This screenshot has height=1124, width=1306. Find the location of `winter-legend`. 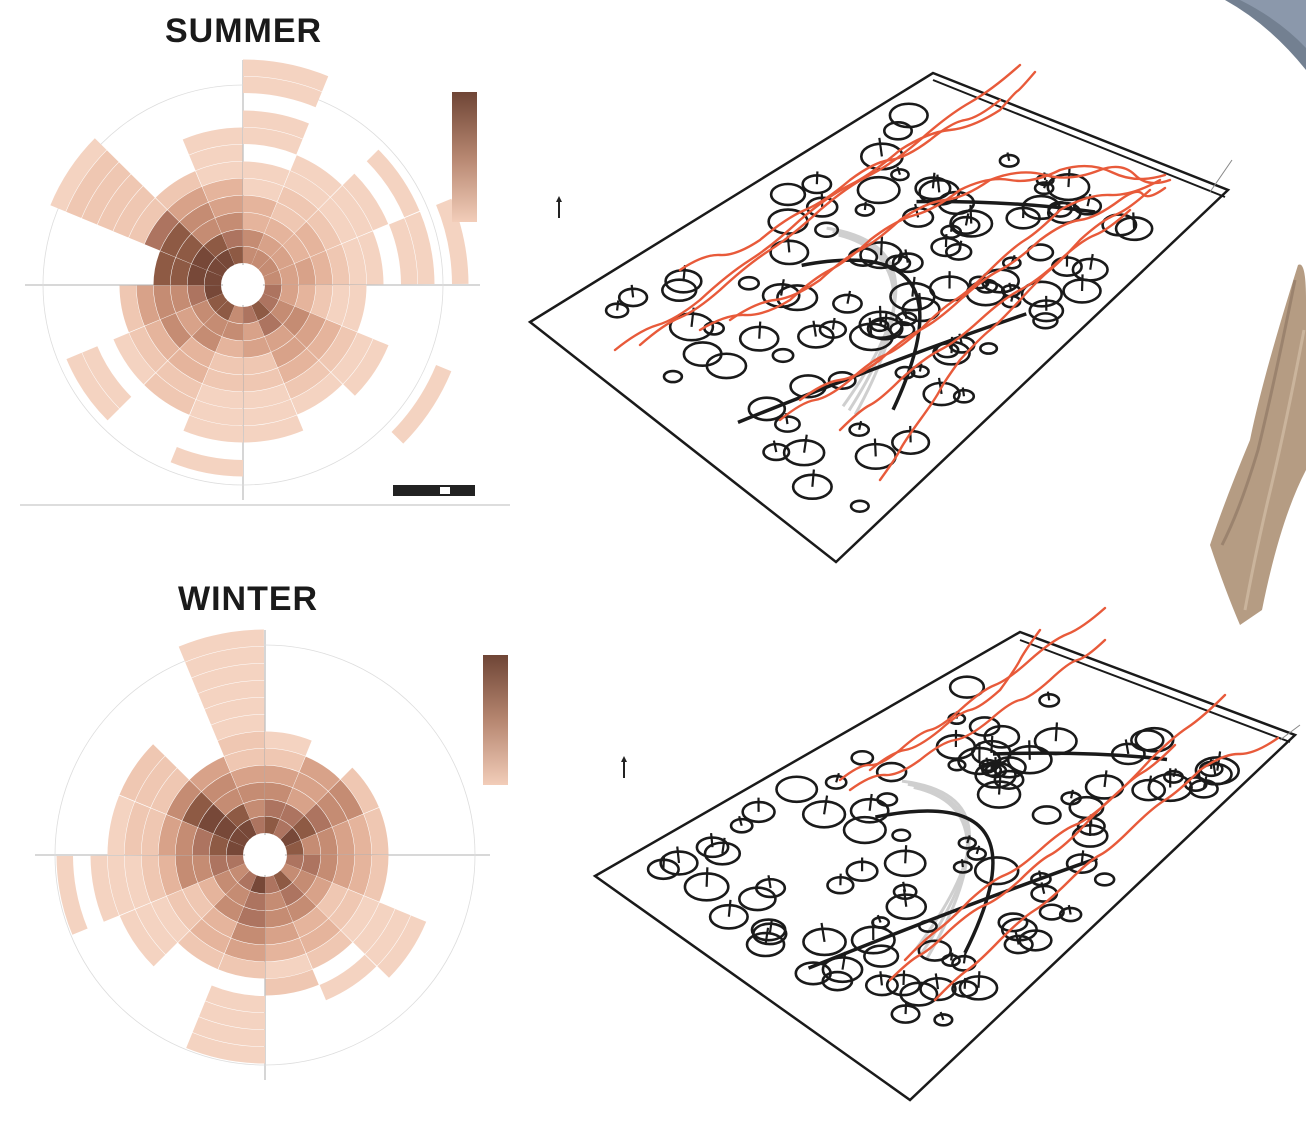

winter-legend is located at coordinates (495, 720).